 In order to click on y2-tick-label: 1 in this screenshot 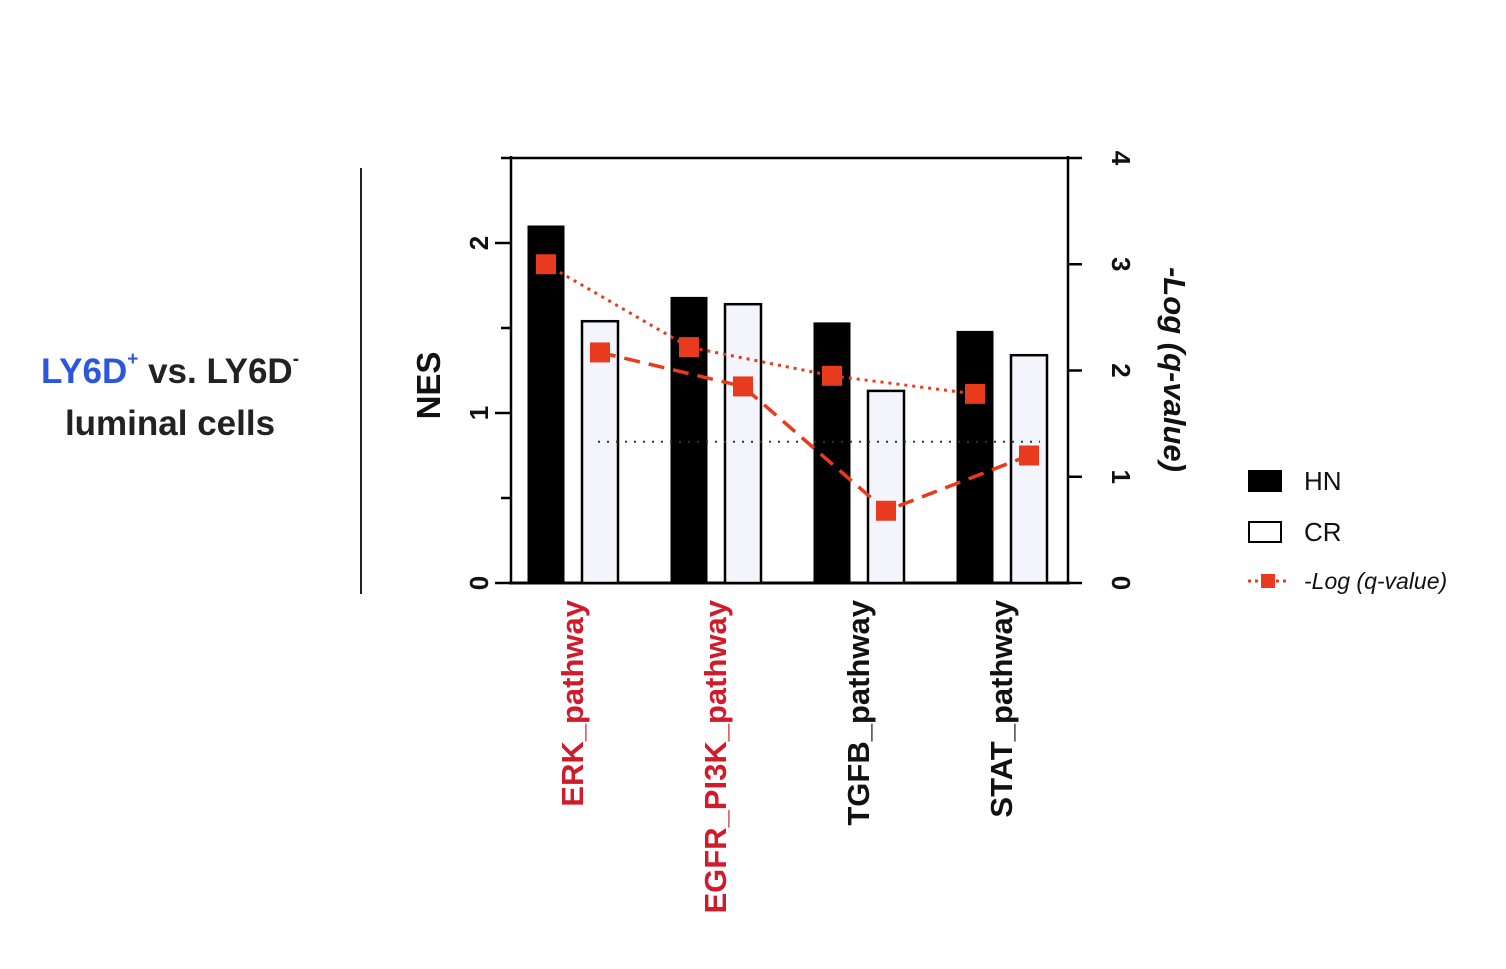, I will do `click(1121, 477)`.